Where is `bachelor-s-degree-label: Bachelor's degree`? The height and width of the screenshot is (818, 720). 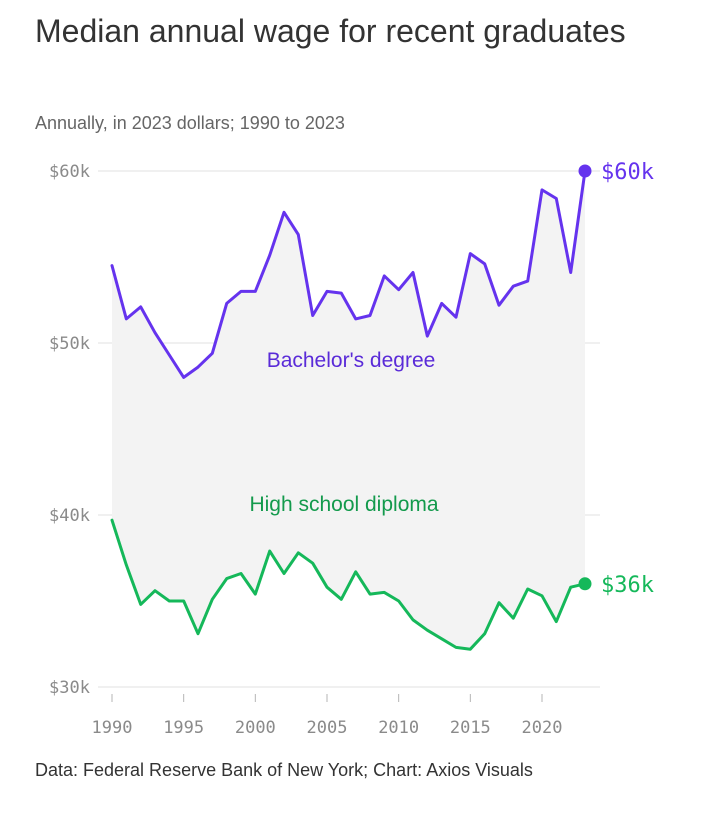
bachelor-s-degree-label: Bachelor's degree is located at coordinates (351, 360).